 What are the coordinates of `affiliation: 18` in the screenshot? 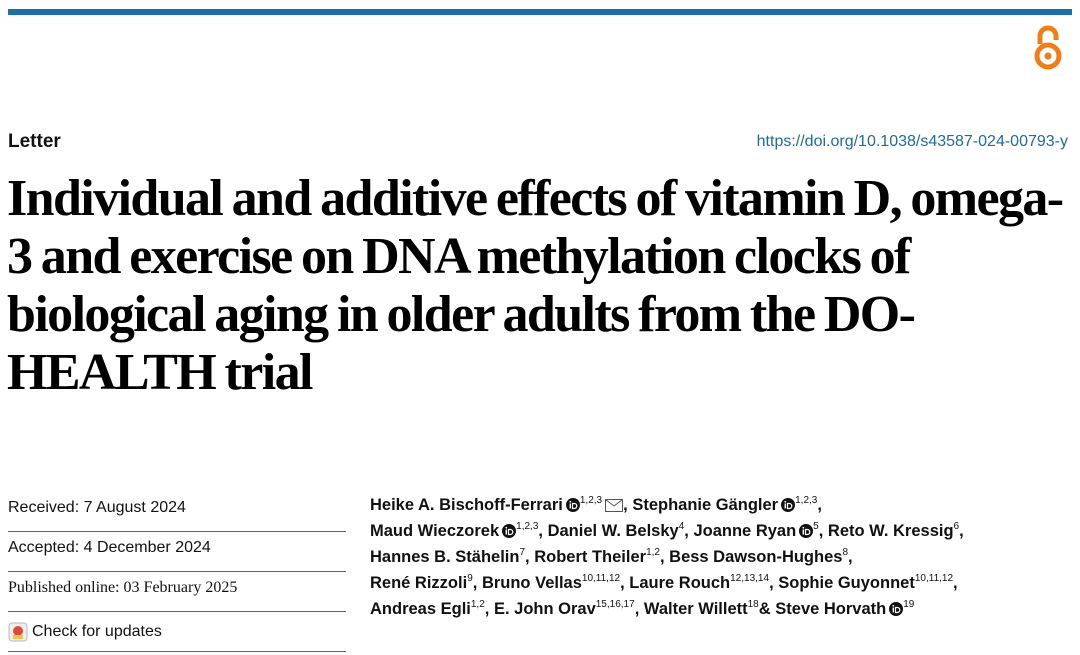 It's located at (753, 604).